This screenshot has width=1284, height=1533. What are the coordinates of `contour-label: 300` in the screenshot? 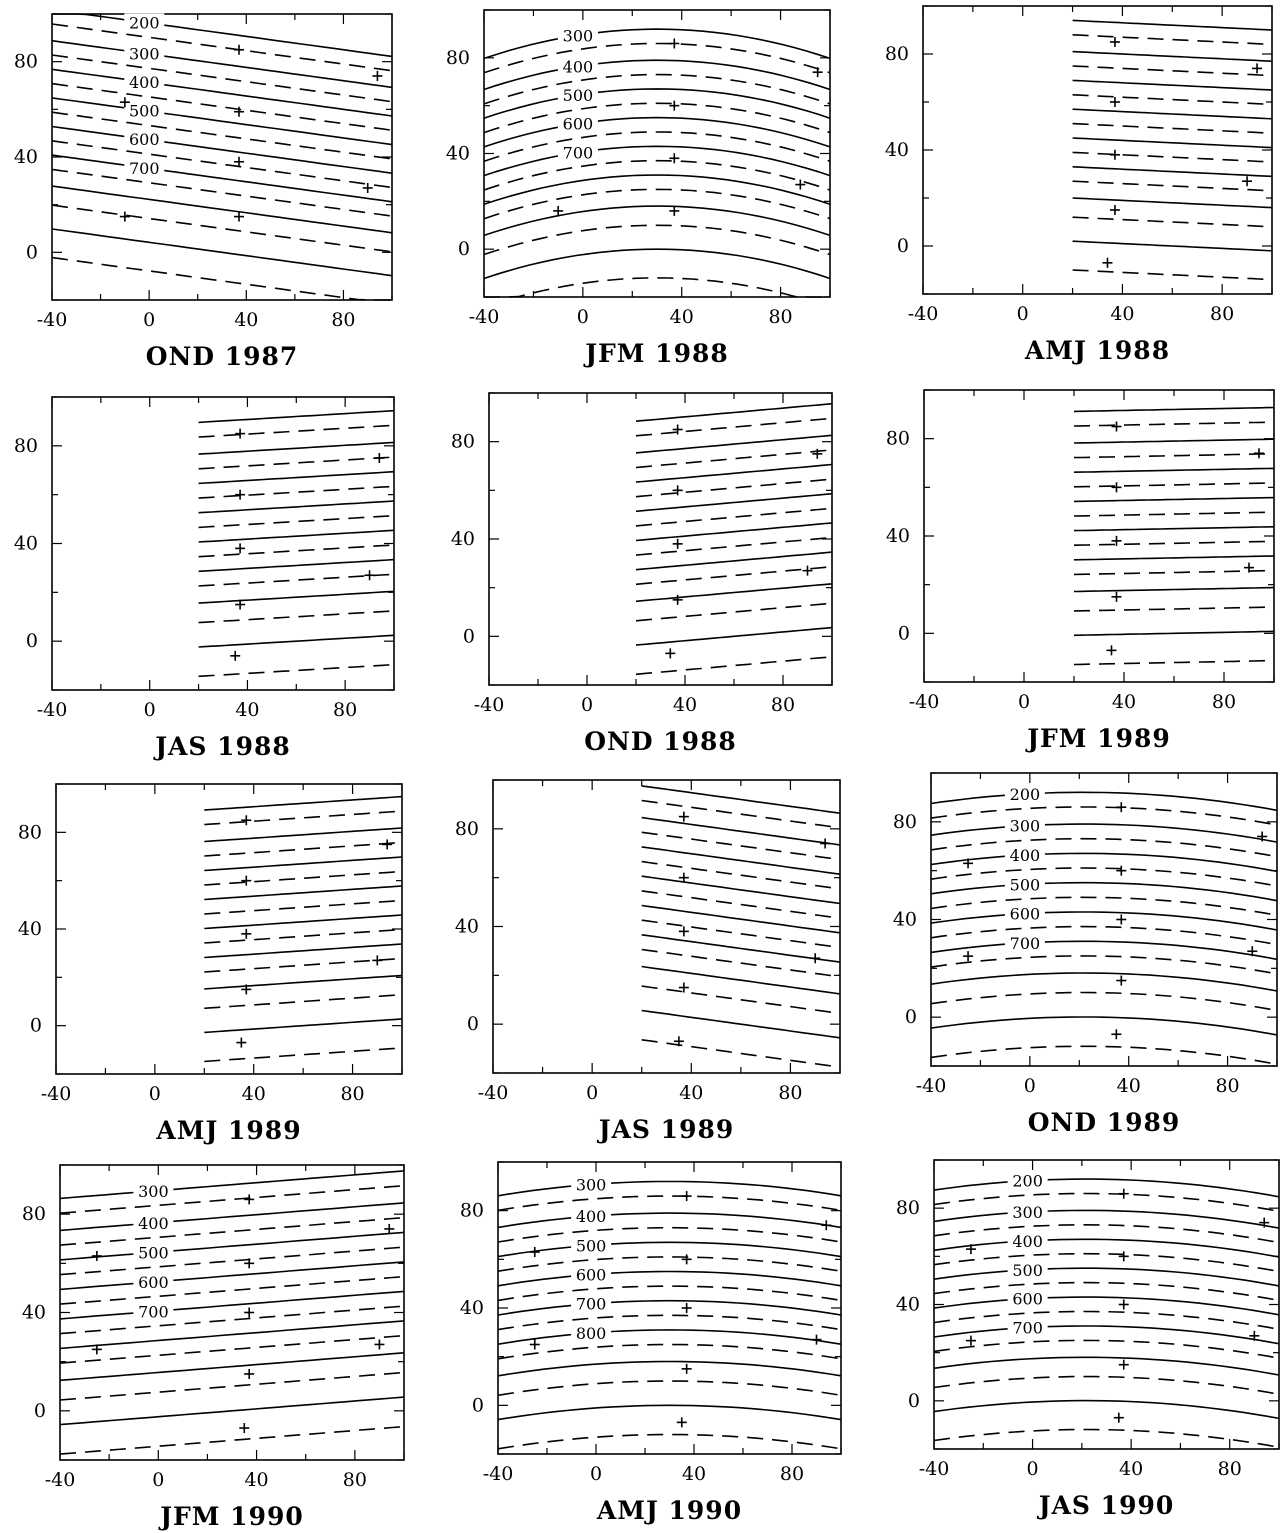 It's located at (1027, 1212).